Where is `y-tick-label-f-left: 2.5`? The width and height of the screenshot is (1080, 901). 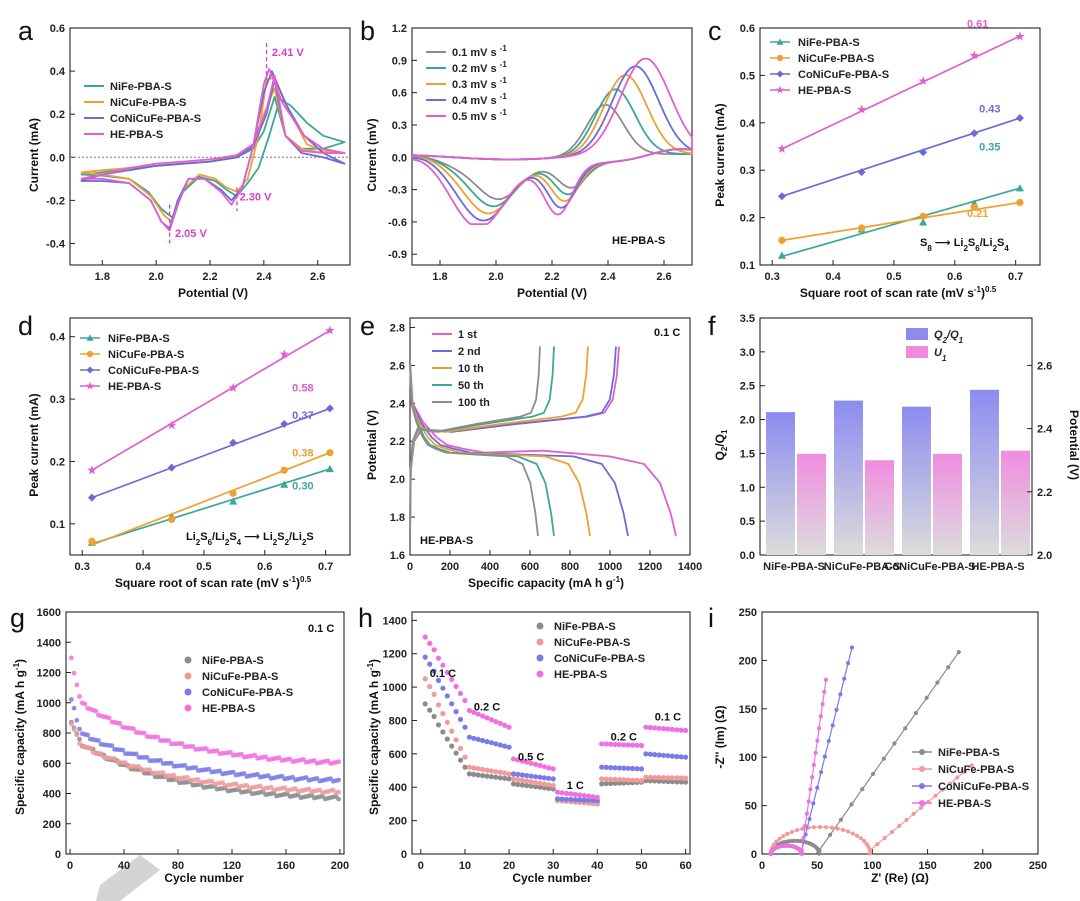 y-tick-label-f-left: 2.5 is located at coordinates (747, 387).